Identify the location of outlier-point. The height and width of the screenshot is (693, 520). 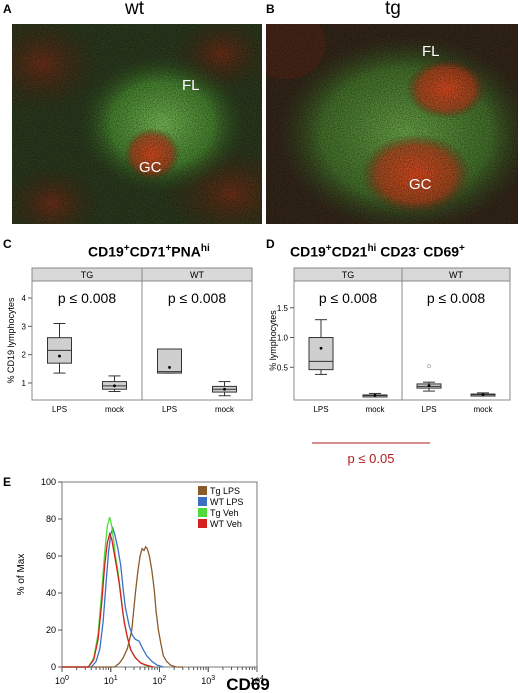
(429, 366).